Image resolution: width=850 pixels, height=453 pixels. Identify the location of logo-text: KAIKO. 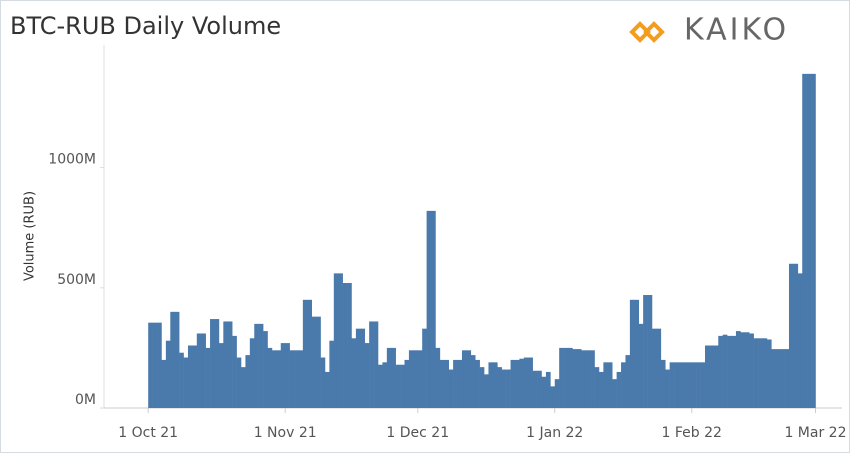
(736, 30).